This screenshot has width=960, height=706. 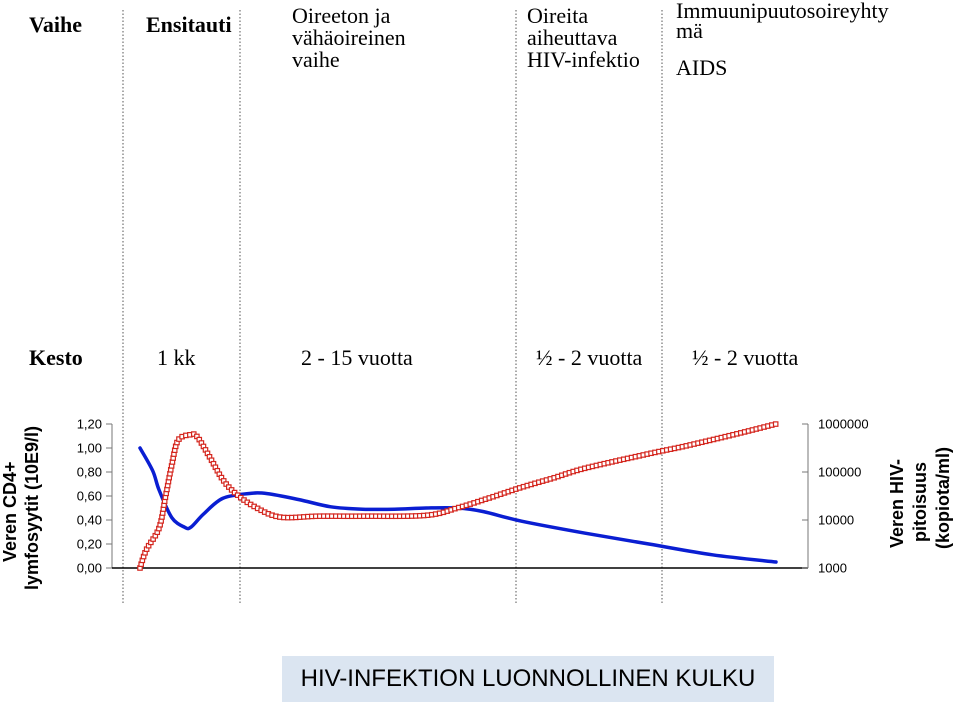 I want to click on right-tick-label: 10000, so click(x=836, y=520).